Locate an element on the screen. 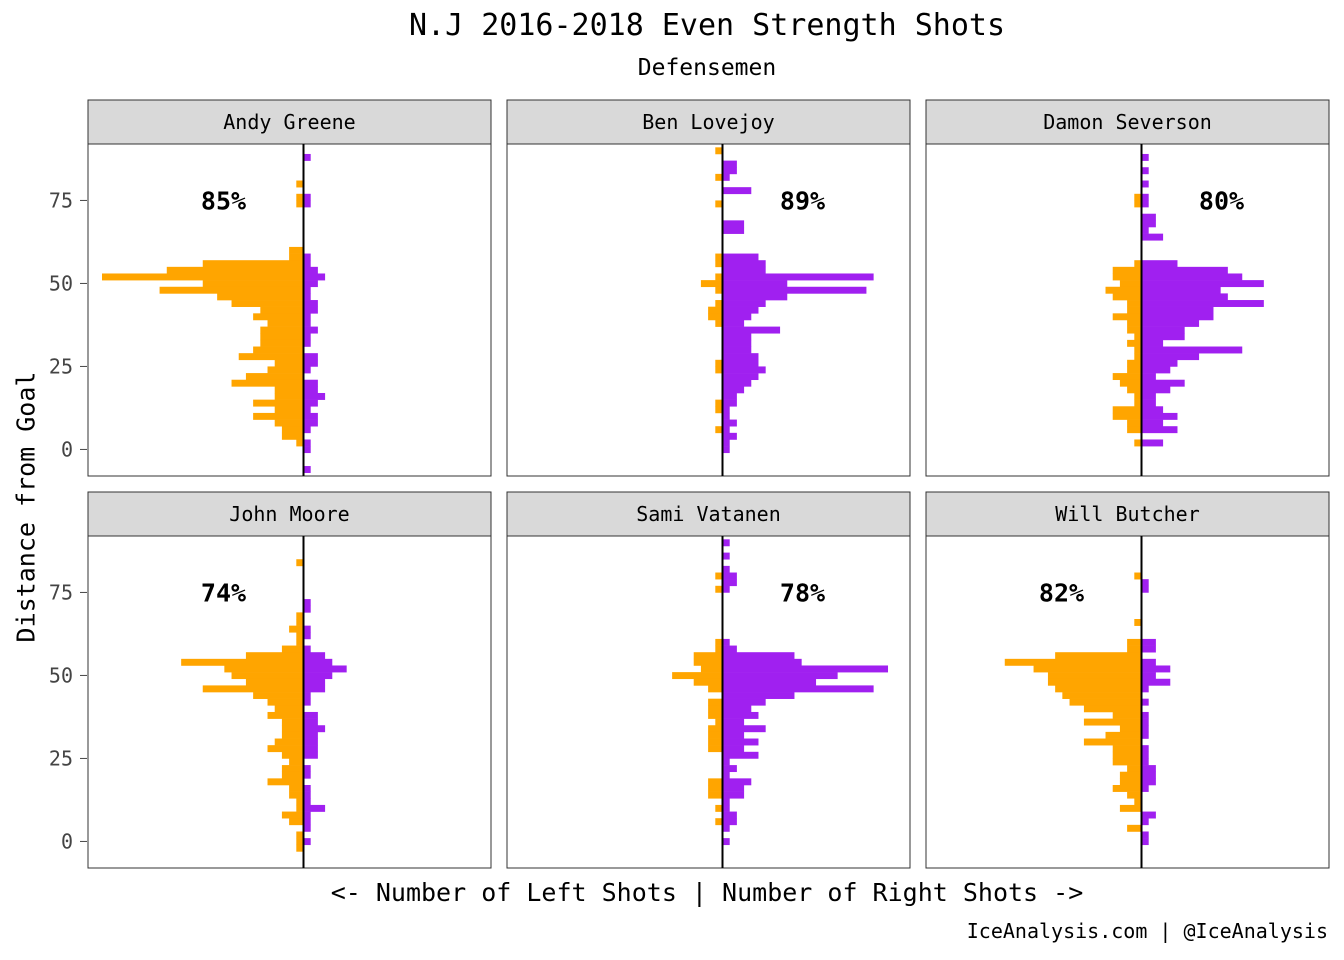 The image size is (1344, 960). y-tick-label: 75 is located at coordinates (61, 200).